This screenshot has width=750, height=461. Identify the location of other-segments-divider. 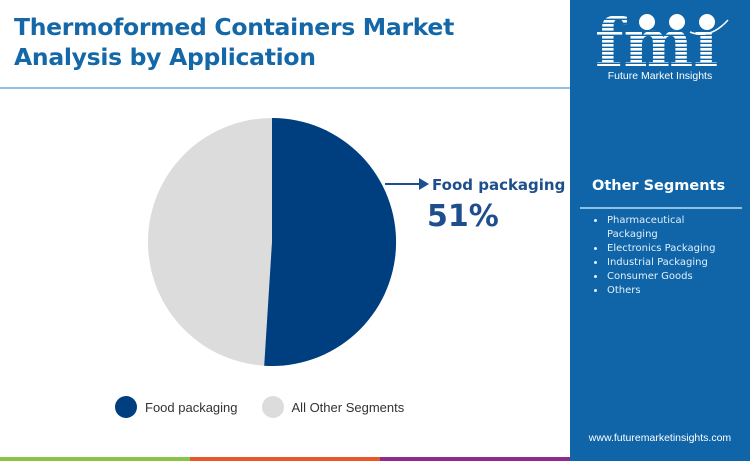
(661, 208).